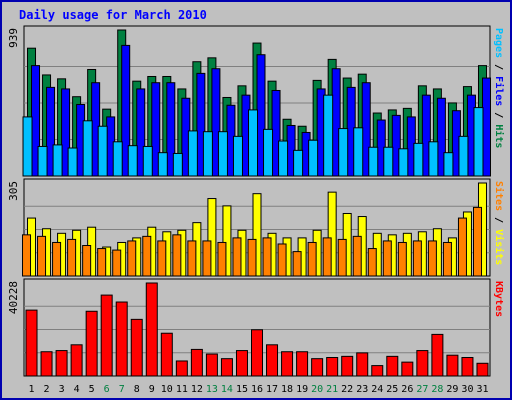 Image resolution: width=512 pixels, height=400 pixels. I want to click on axis-label-part: Visits, so click(499, 247).